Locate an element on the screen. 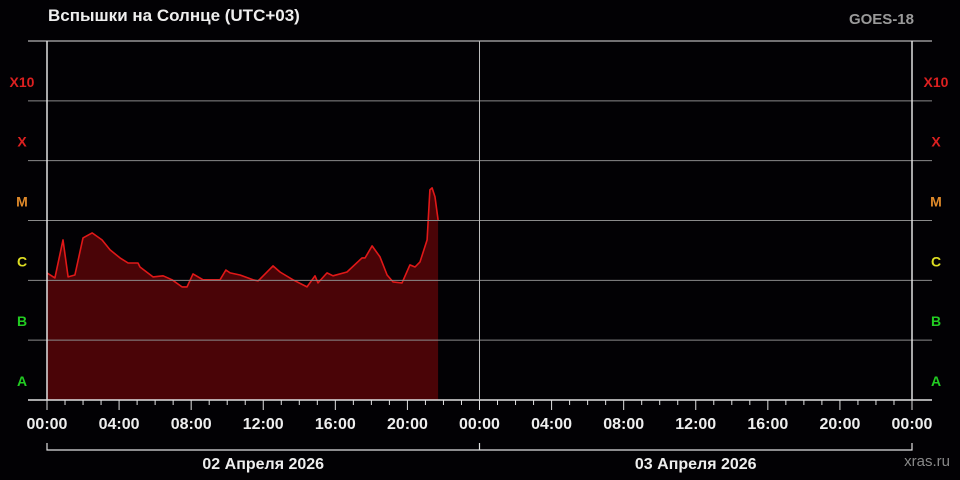  class-label-left-x: X is located at coordinates (22, 142).